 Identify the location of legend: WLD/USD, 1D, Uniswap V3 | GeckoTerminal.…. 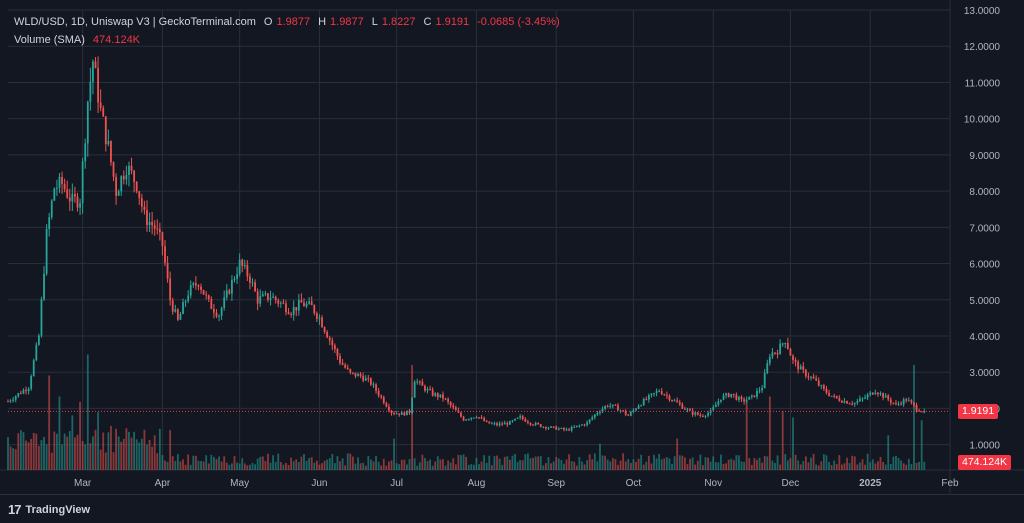
(287, 31).